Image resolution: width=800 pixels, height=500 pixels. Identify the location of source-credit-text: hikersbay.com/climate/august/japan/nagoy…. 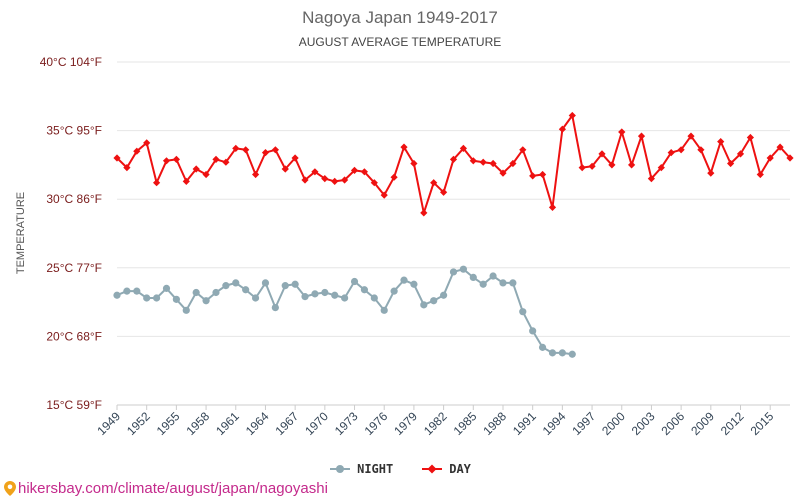
(173, 488).